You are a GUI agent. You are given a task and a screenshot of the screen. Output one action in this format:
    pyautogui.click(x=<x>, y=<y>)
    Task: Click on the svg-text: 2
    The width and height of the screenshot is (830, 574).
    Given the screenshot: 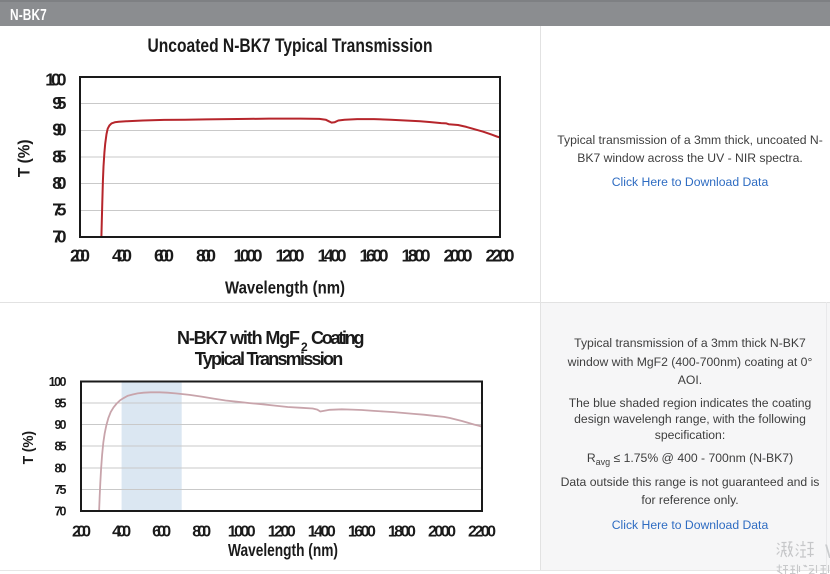 What is the action you would take?
    pyautogui.click(x=304, y=347)
    